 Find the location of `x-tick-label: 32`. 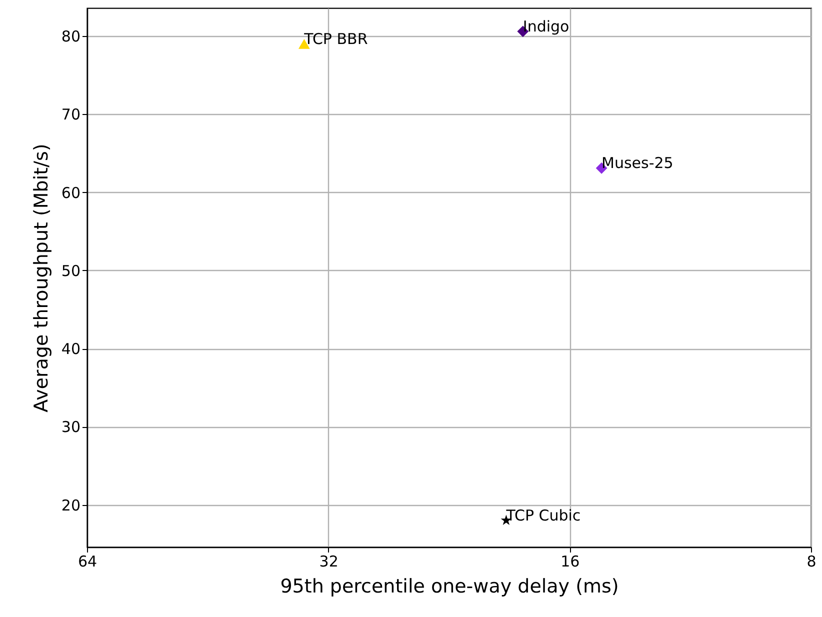

x-tick-label: 32 is located at coordinates (328, 561).